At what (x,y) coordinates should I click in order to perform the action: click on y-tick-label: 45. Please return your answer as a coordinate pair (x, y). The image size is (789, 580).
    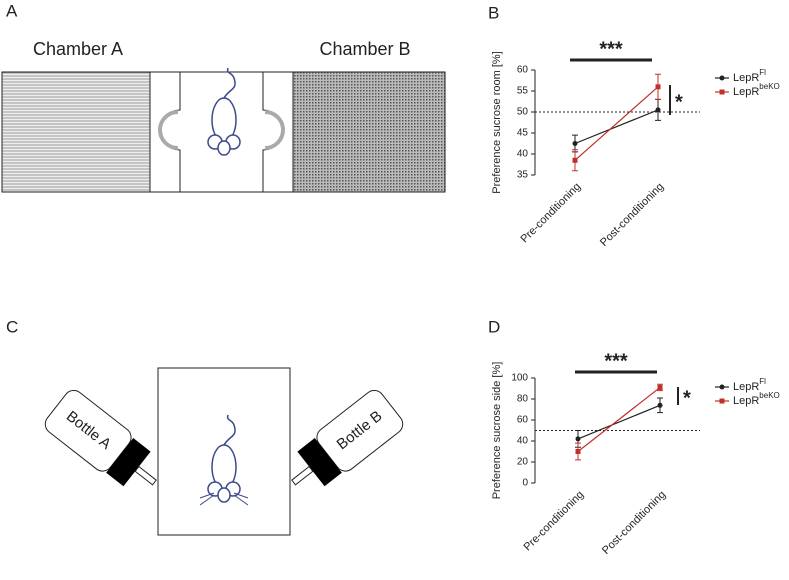
    Looking at the image, I should click on (523, 133).